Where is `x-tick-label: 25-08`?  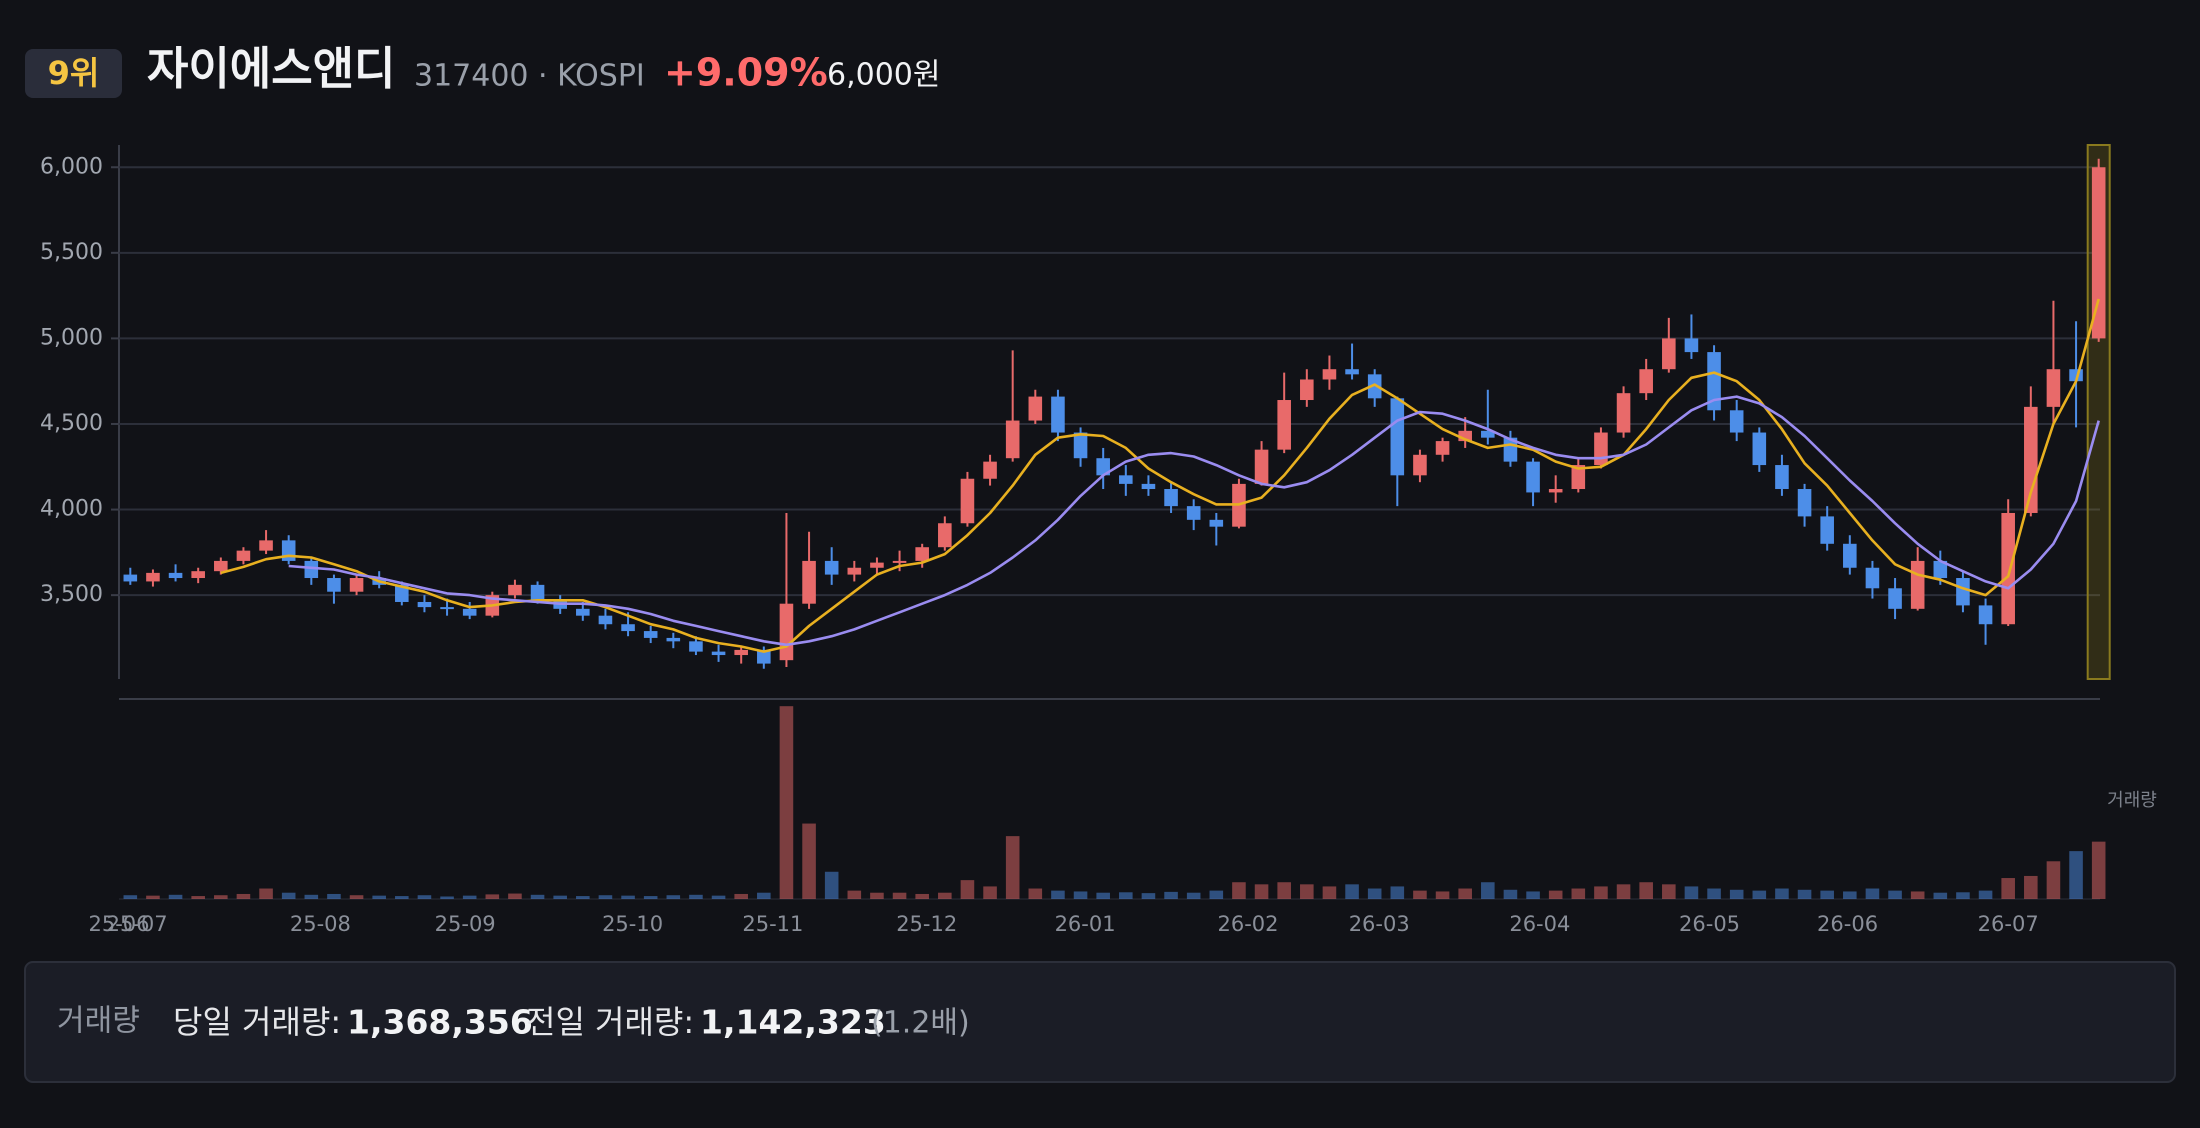
x-tick-label: 25-08 is located at coordinates (320, 924).